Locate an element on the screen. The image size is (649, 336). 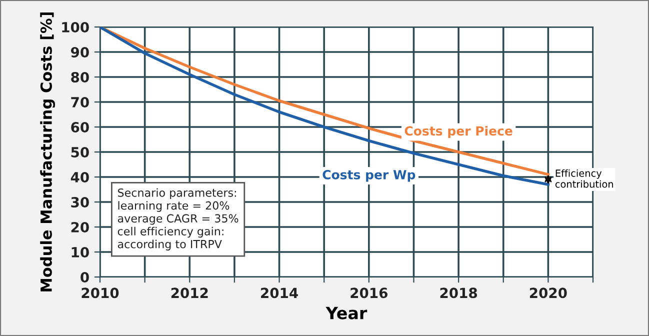
y-tick-label: 0 is located at coordinates (84, 277).